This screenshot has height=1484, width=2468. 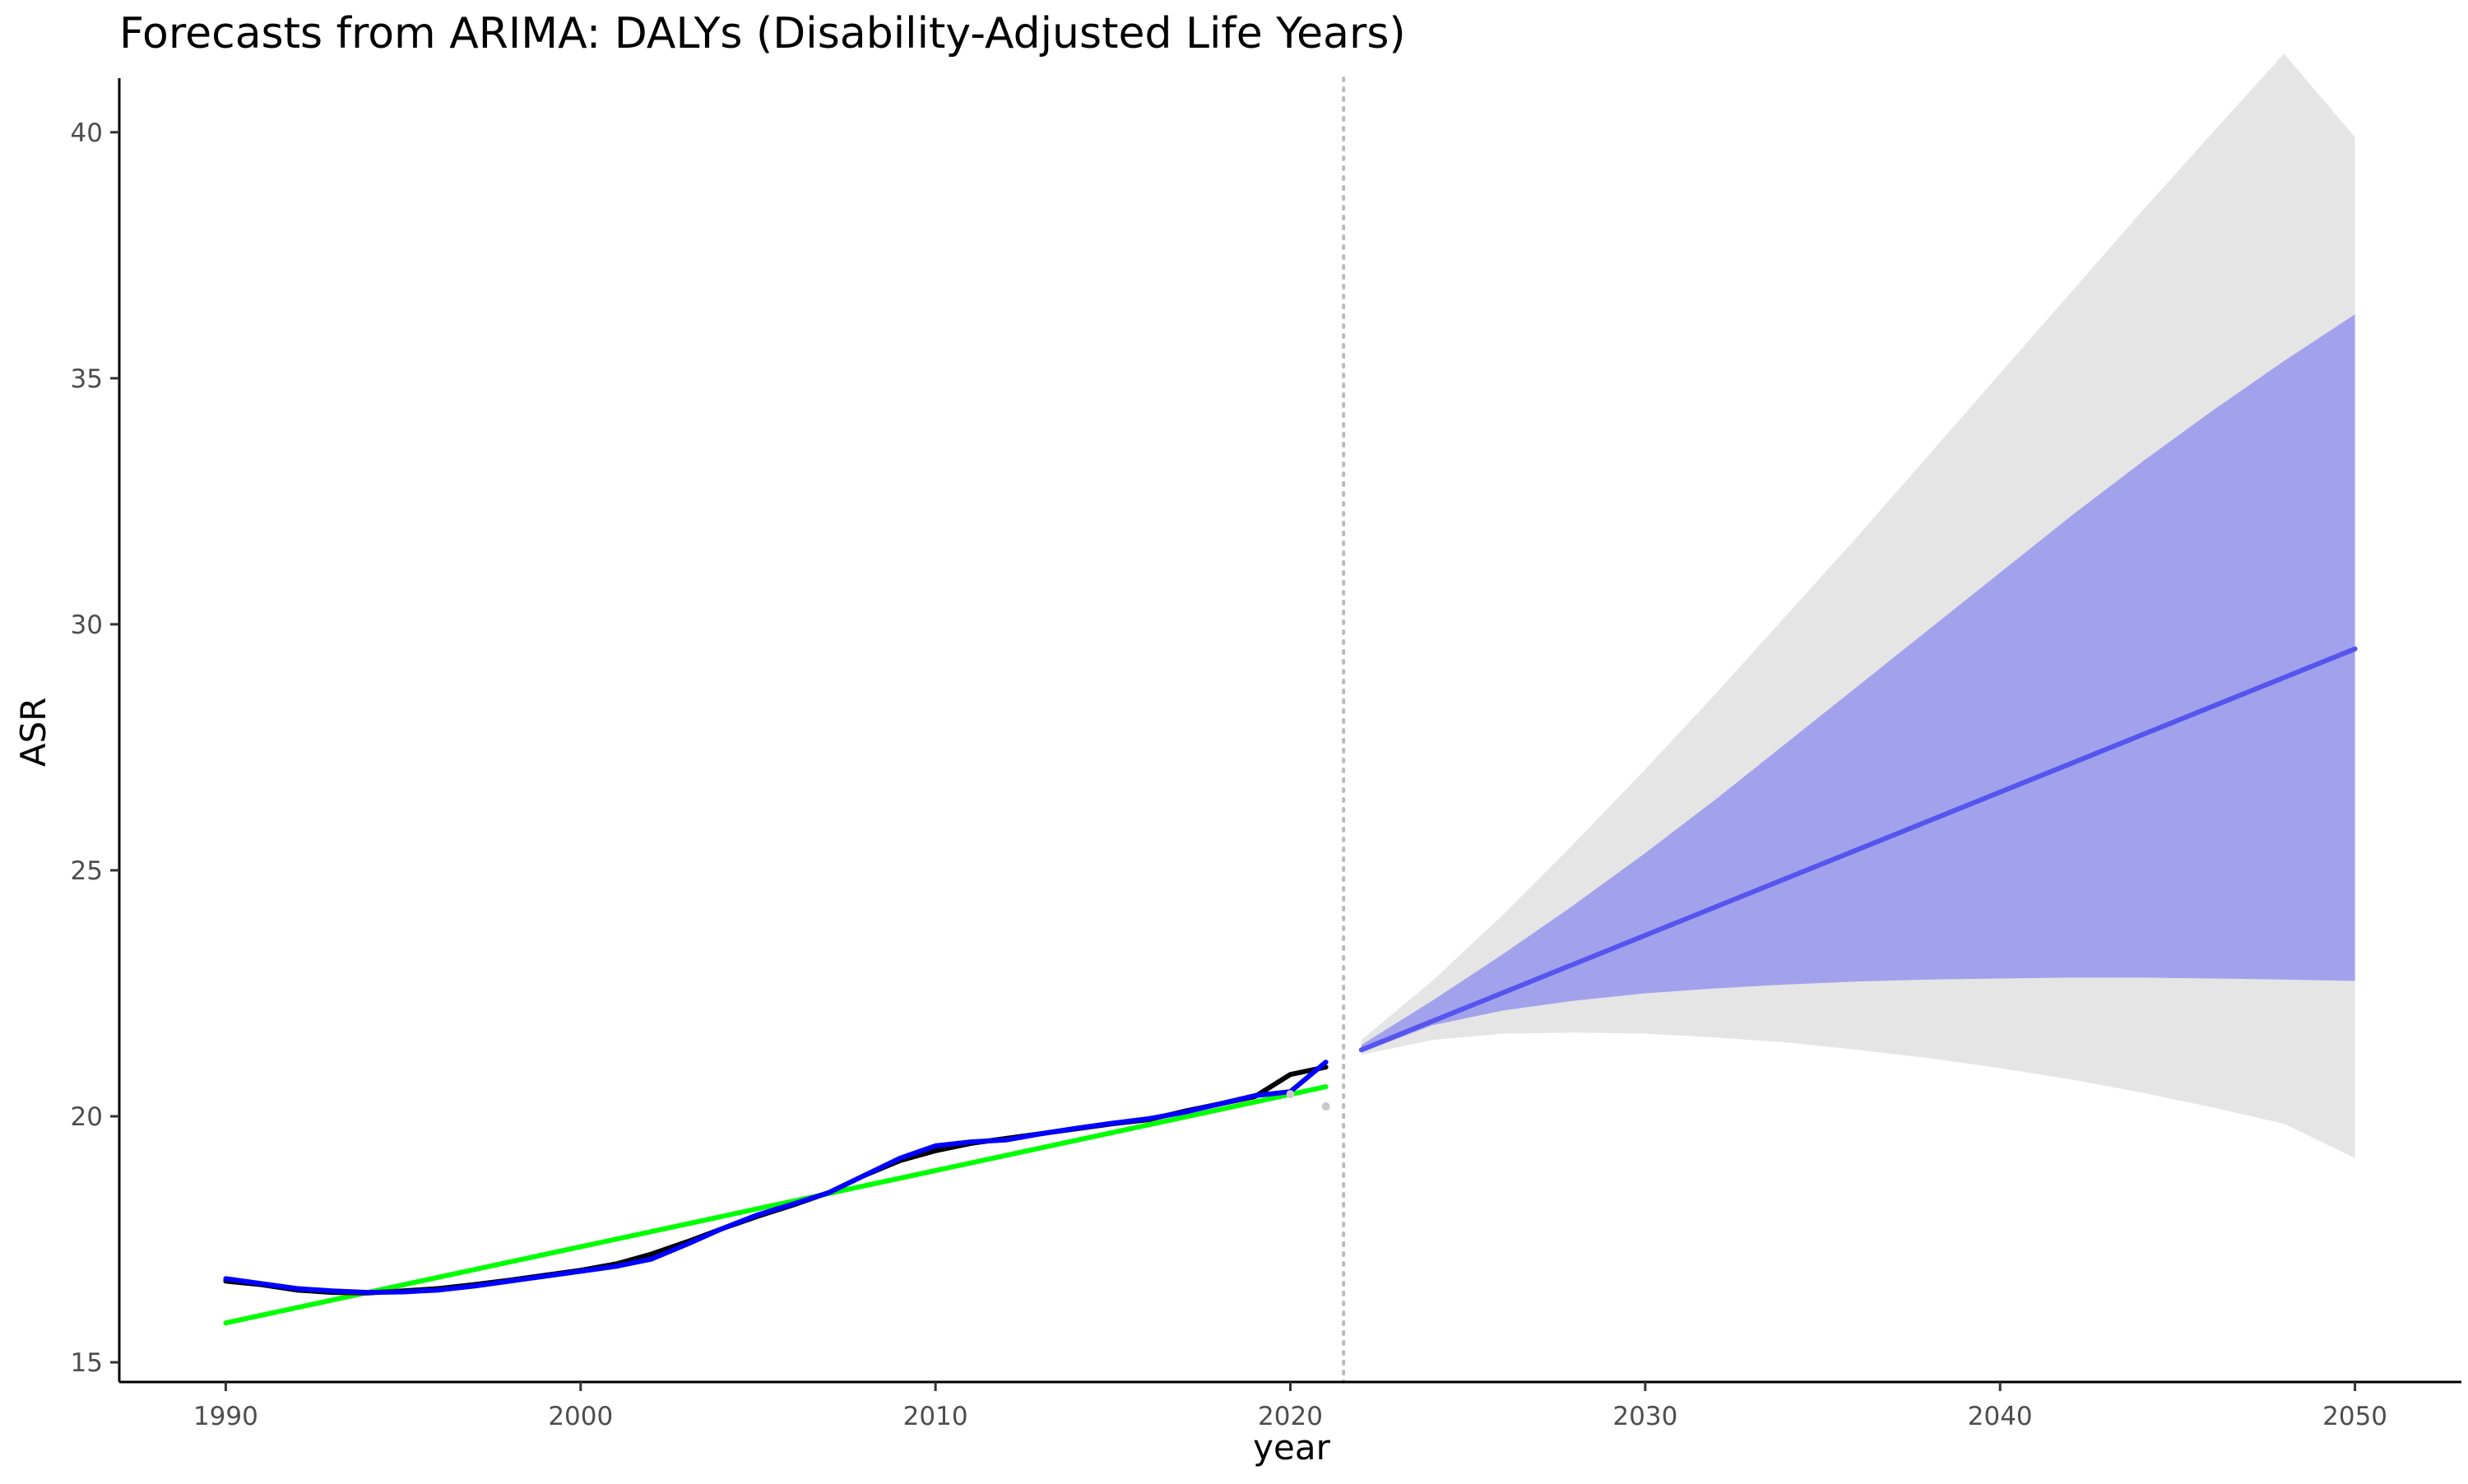 What do you see at coordinates (1858, 849) in the screenshot?
I see `forecast-mean-series-line` at bounding box center [1858, 849].